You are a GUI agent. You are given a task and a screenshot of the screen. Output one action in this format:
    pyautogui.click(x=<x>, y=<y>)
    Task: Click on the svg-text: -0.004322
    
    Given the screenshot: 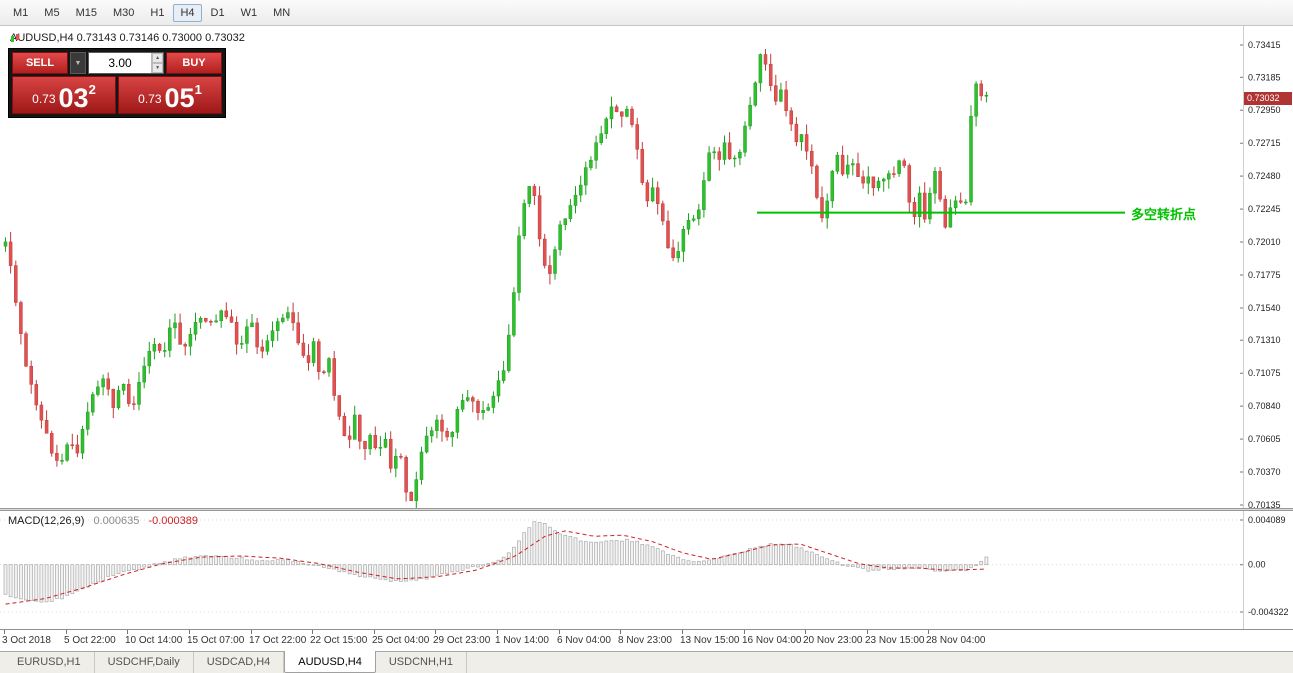 What is the action you would take?
    pyautogui.click(x=1268, y=612)
    